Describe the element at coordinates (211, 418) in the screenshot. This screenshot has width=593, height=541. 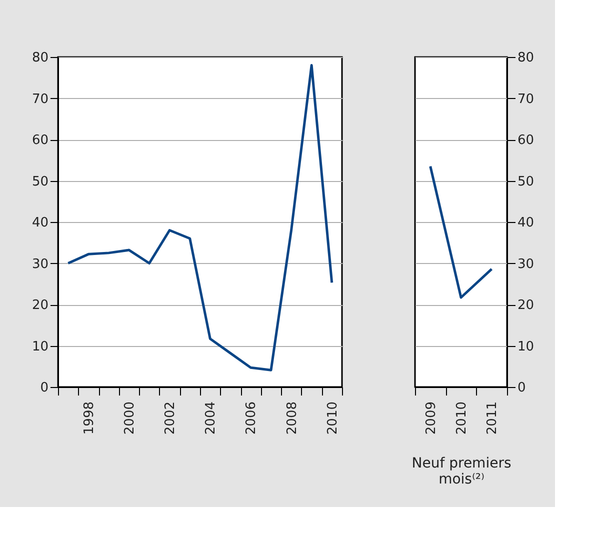
I see `x-tick-label: 2004` at that location.